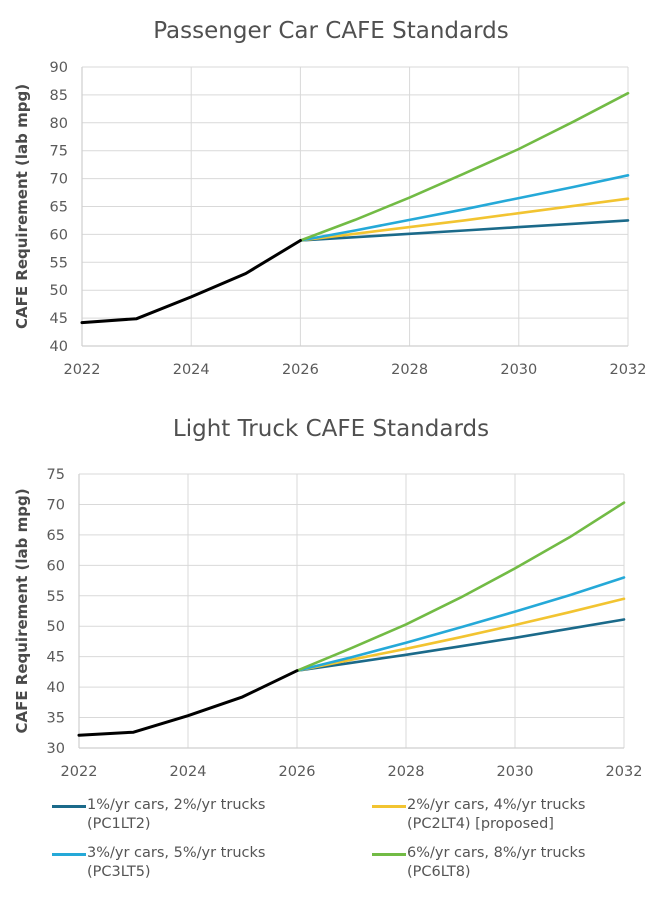  I want to click on legend-label: 1%/yr cars, 2%/yr trucks, so click(176, 805).